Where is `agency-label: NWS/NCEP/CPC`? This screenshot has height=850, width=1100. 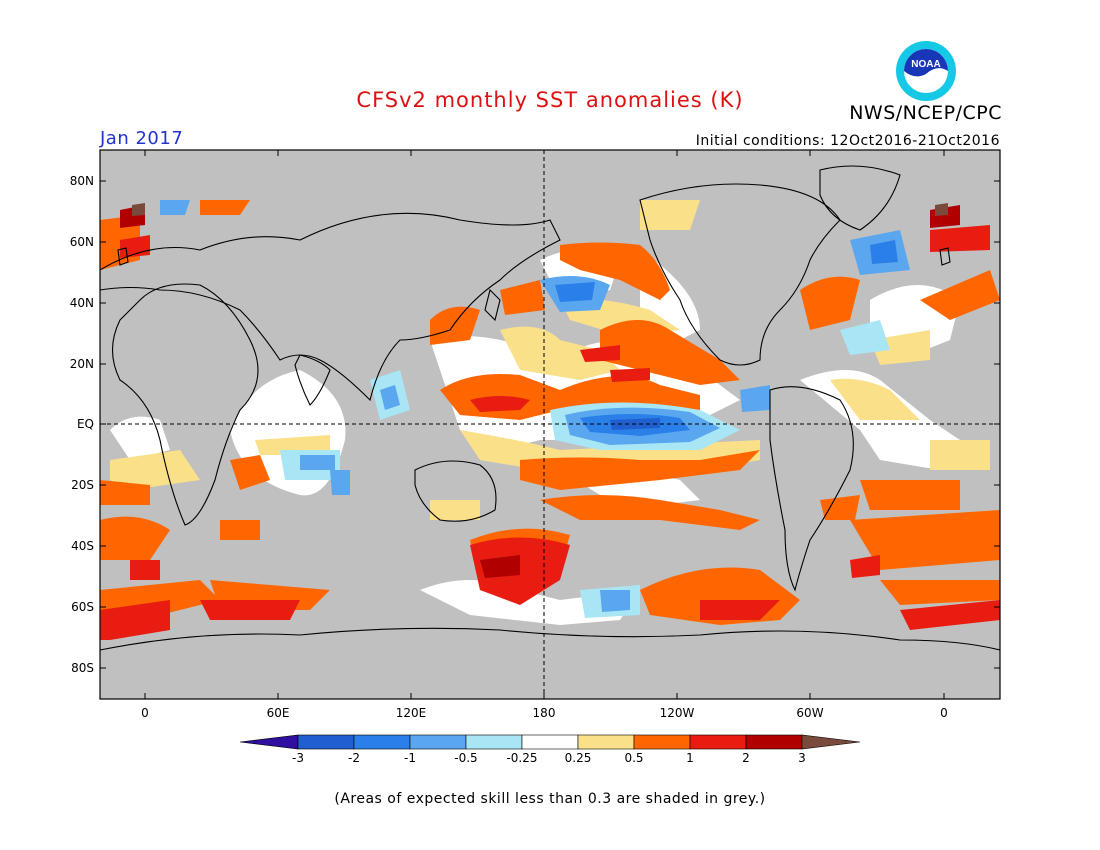
agency-label: NWS/NCEP/CPC is located at coordinates (925, 113).